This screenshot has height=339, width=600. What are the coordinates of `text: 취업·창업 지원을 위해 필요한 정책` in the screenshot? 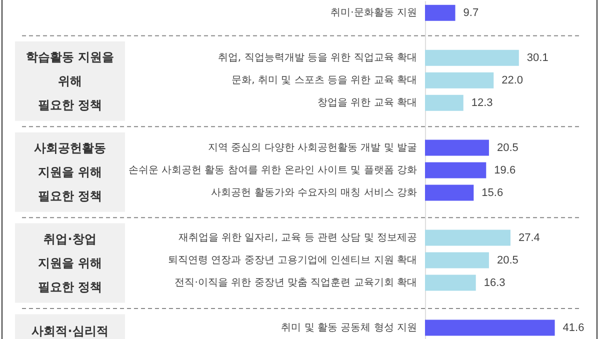 It's located at (70, 263).